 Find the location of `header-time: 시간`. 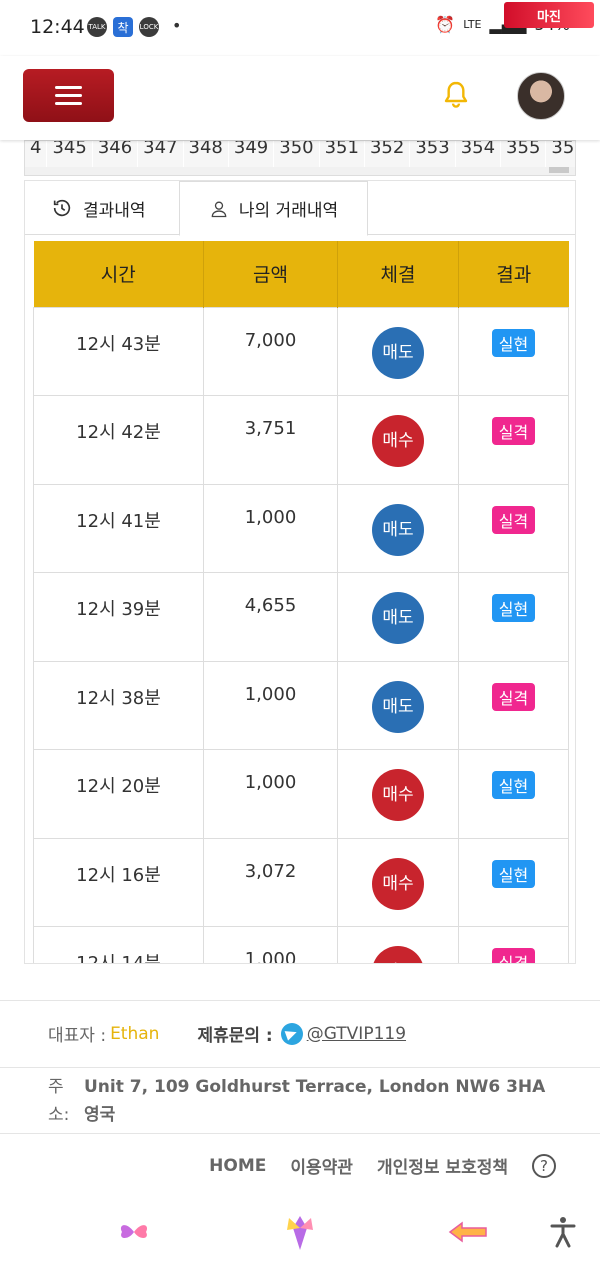

header-time: 시간 is located at coordinates (118, 274).